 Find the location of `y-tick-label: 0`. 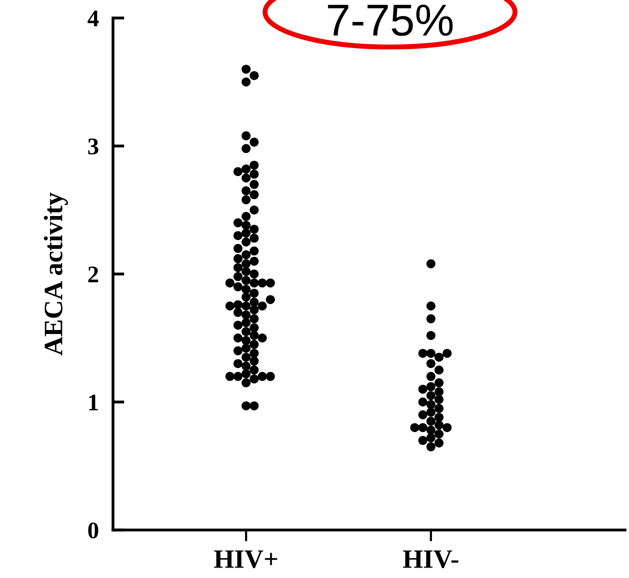

y-tick-label: 0 is located at coordinates (93, 530).